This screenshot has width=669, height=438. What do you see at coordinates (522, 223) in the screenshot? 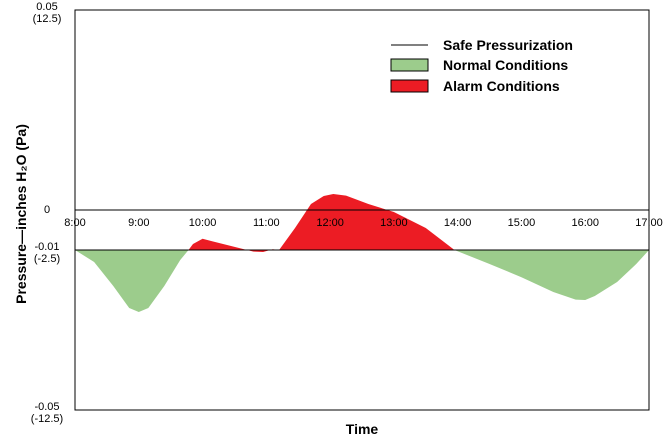
I see `x-tick-7: 15:00` at bounding box center [522, 223].